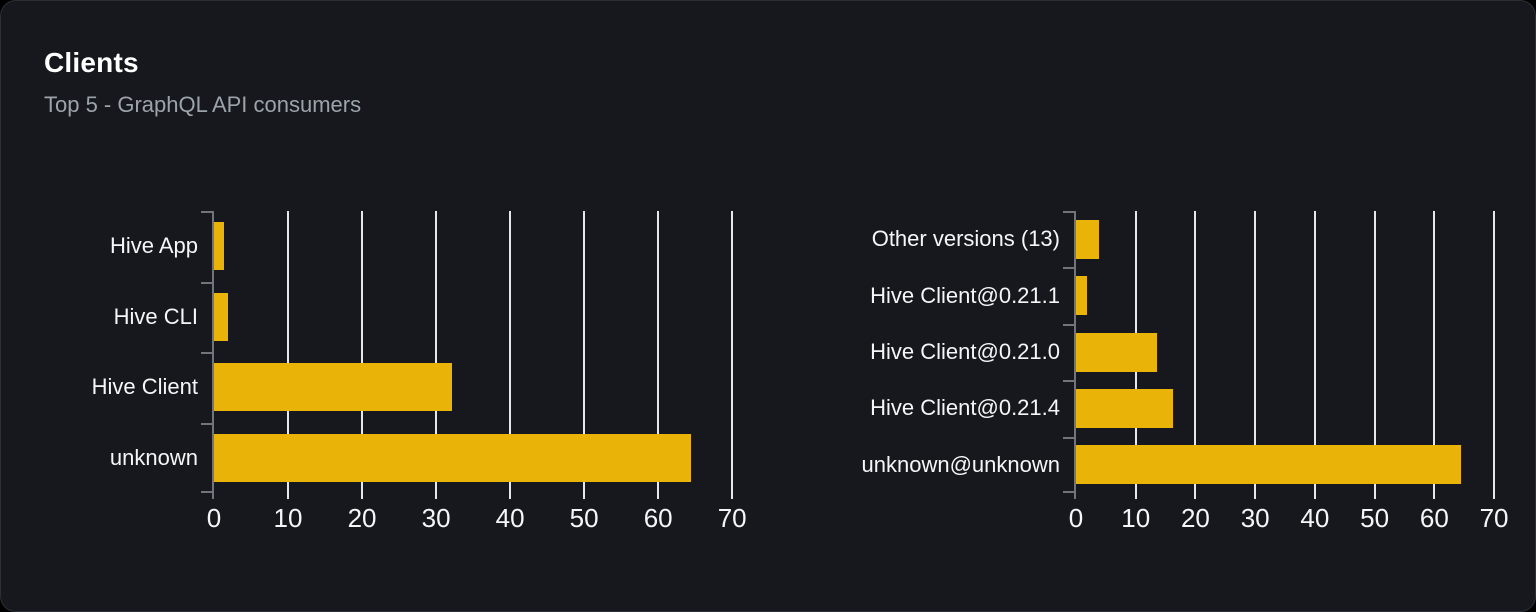 This screenshot has height=612, width=1536. What do you see at coordinates (153, 457) in the screenshot?
I see `category-label-unknown: unknown` at bounding box center [153, 457].